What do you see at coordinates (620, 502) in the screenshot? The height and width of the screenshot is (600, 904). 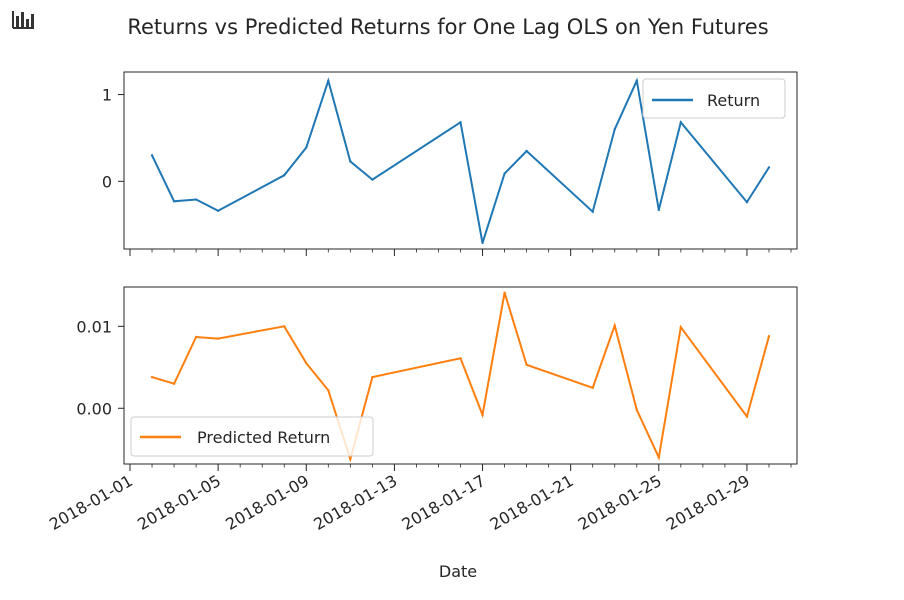 I see `x-tick-label: 2018-01-25` at bounding box center [620, 502].